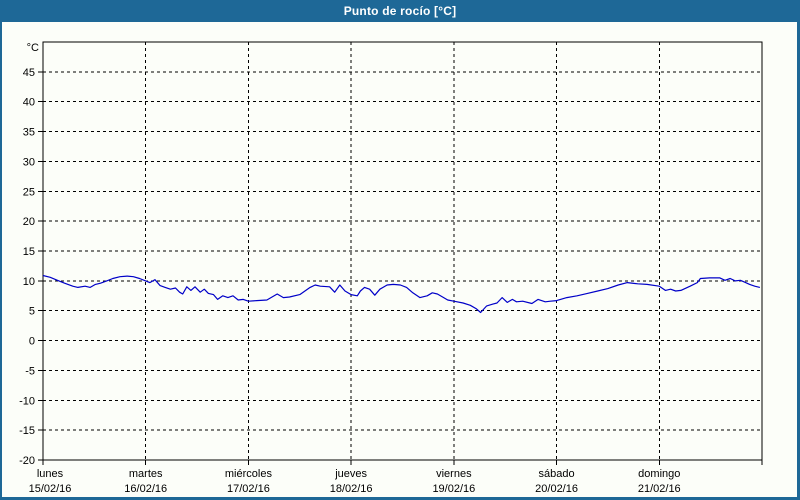 The width and height of the screenshot is (800, 500). Describe the element at coordinates (556, 489) in the screenshot. I see `x-axis-date-label: 20/02/16` at that location.